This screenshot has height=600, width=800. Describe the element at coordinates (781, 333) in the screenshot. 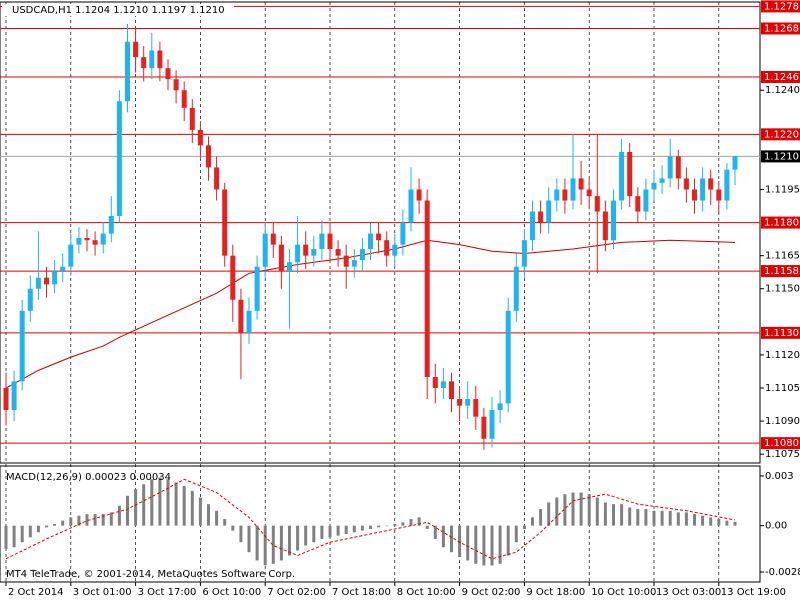

I see `level-label: 1.1130` at that location.